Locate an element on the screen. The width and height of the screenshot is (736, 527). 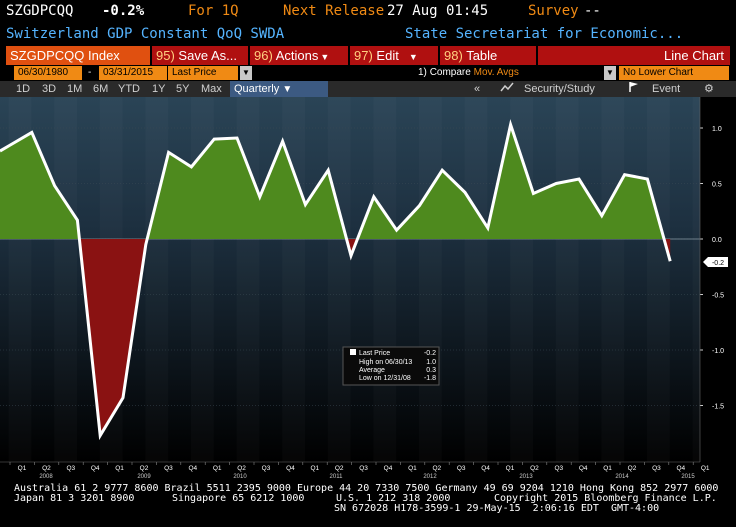
survey-label: Survey is located at coordinates (553, 11).